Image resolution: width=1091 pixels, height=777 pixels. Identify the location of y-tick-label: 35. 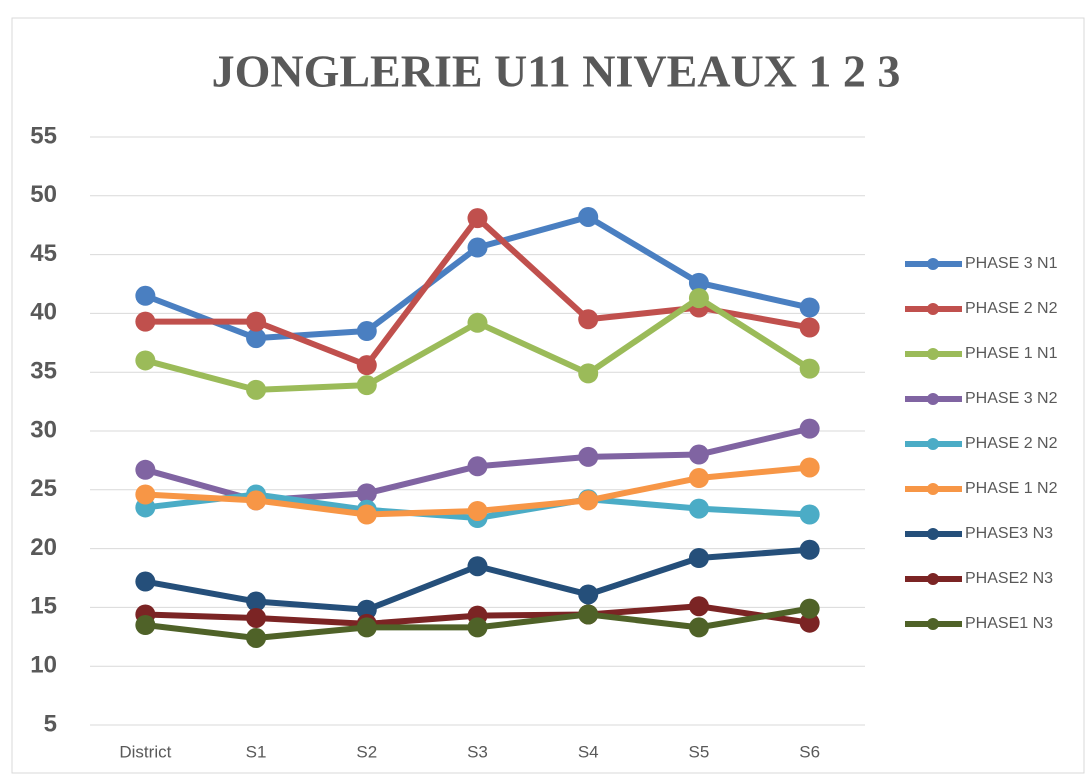
(43, 371).